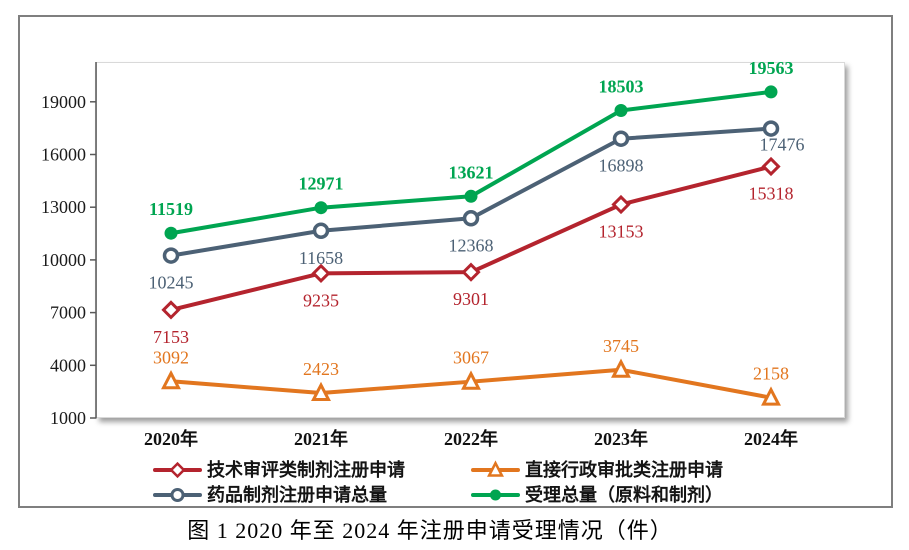 The image size is (909, 550). Describe the element at coordinates (621, 438) in the screenshot. I see `x-axis-label: 2023年` at that location.